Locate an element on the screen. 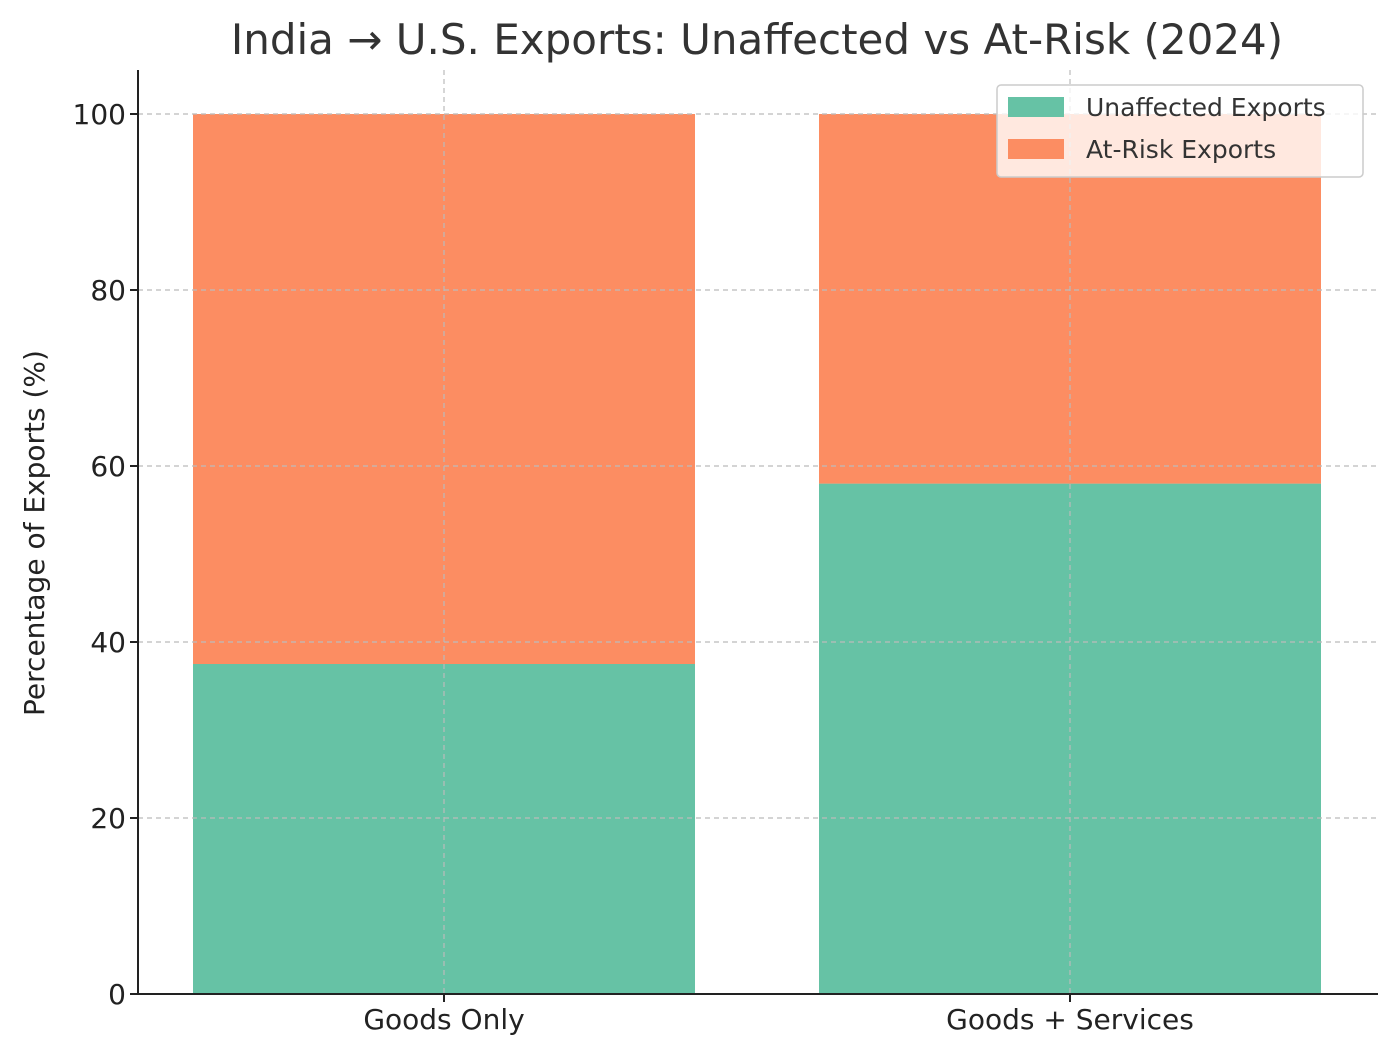 Image resolution: width=1397 pixels, height=1057 pixels. y-tick-label: 0 is located at coordinates (117, 994).